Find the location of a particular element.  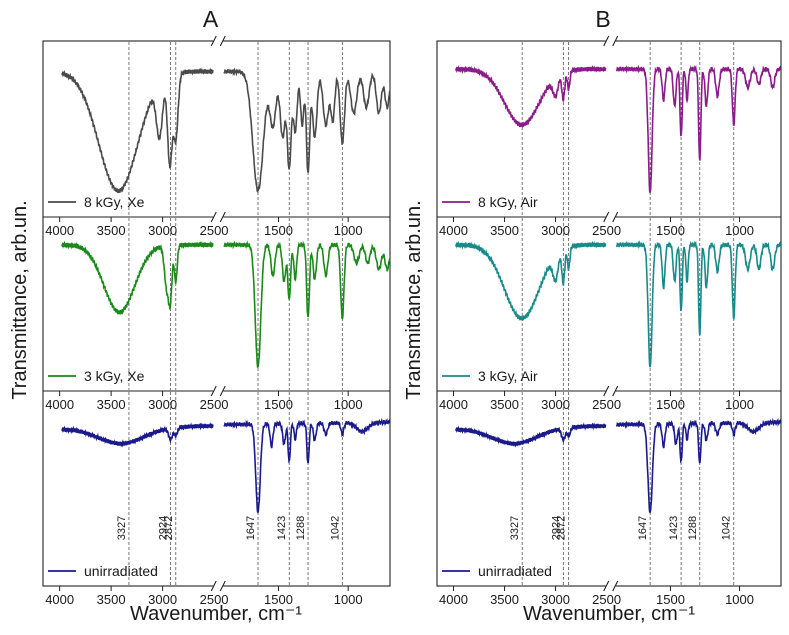

legend-label: 3 kGy, Xe is located at coordinates (114, 376).